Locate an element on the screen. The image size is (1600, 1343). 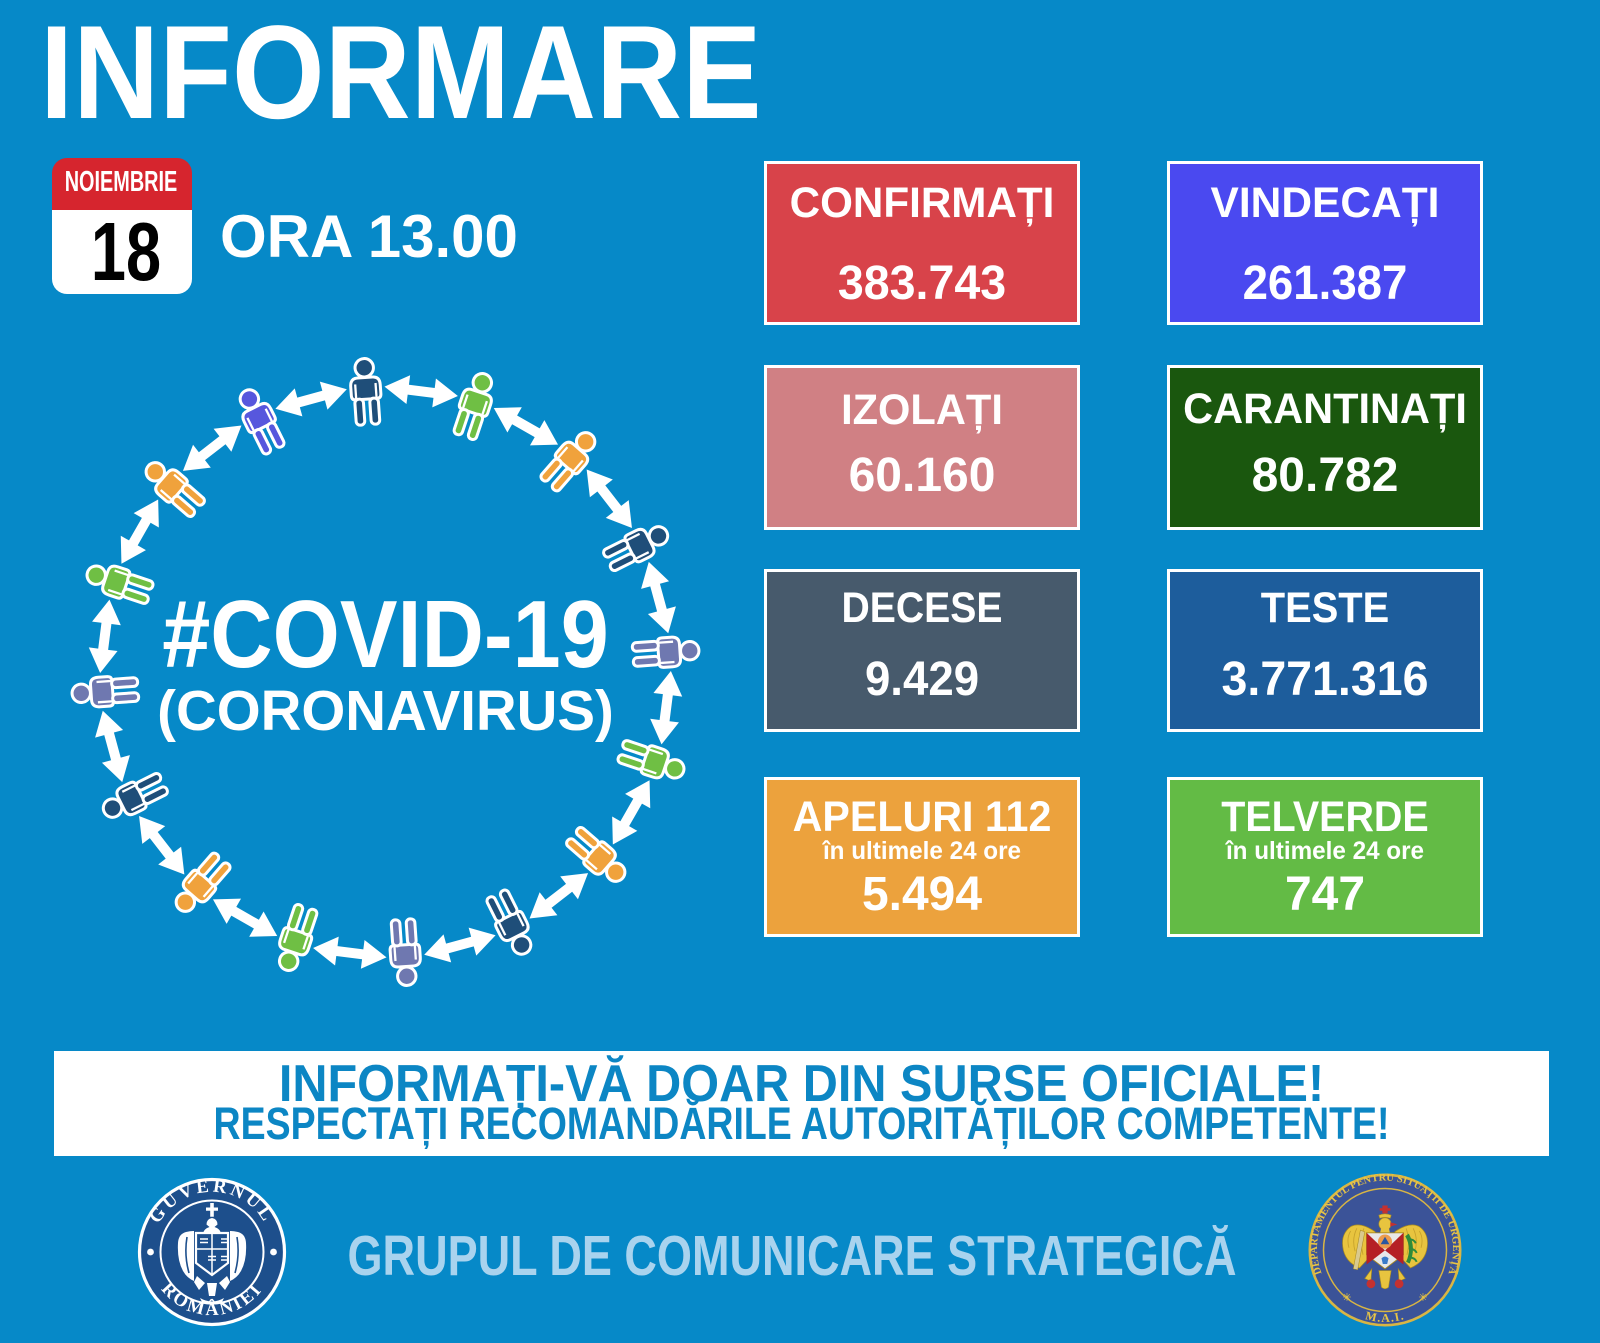
svg-text: M.A.I. is located at coordinates (1385, 1316).